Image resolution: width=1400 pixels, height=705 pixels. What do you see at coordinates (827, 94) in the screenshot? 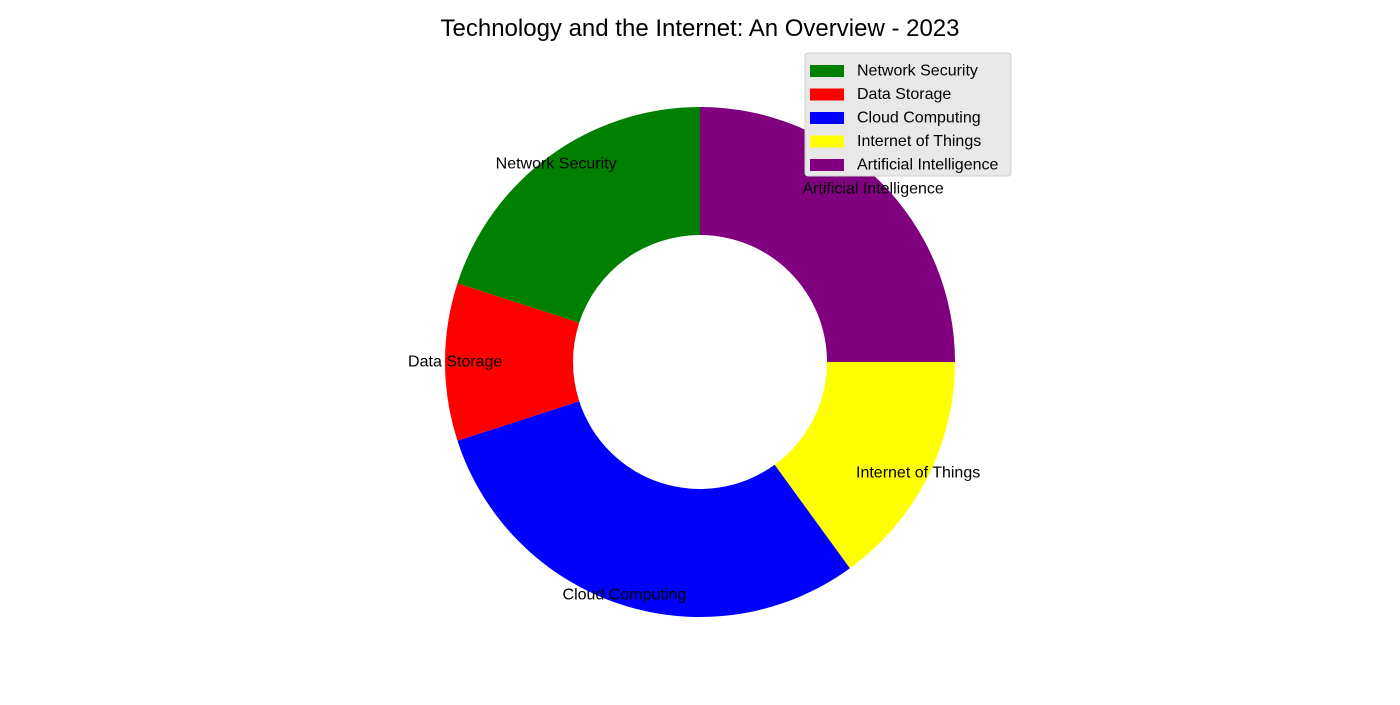
I see `legend-swatch-data-storage` at bounding box center [827, 94].